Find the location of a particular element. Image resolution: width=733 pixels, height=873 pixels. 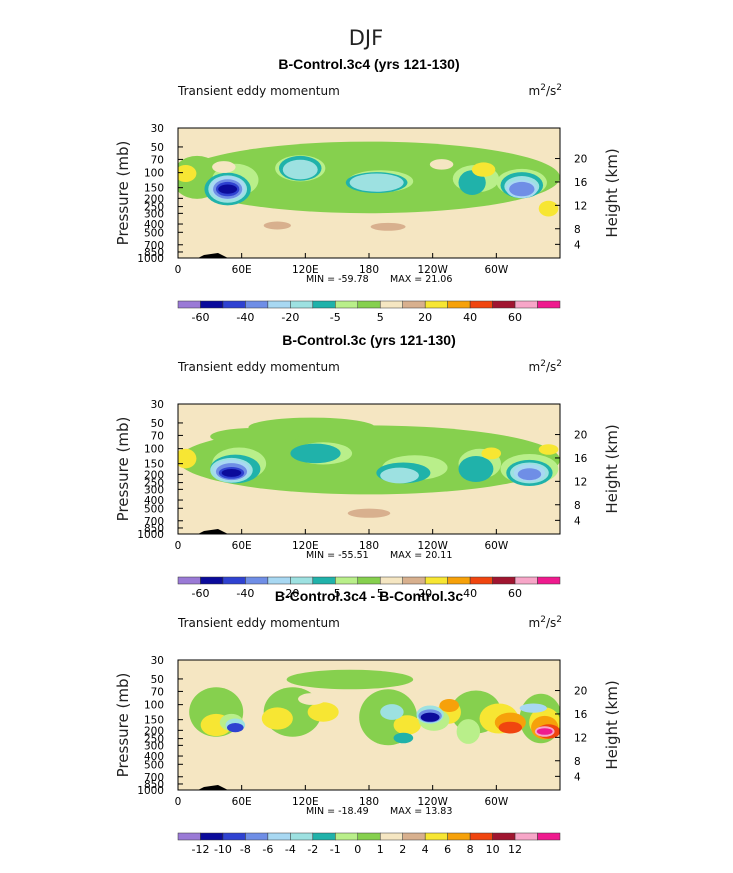

x-tick-label: 180 is located at coordinates (369, 270).